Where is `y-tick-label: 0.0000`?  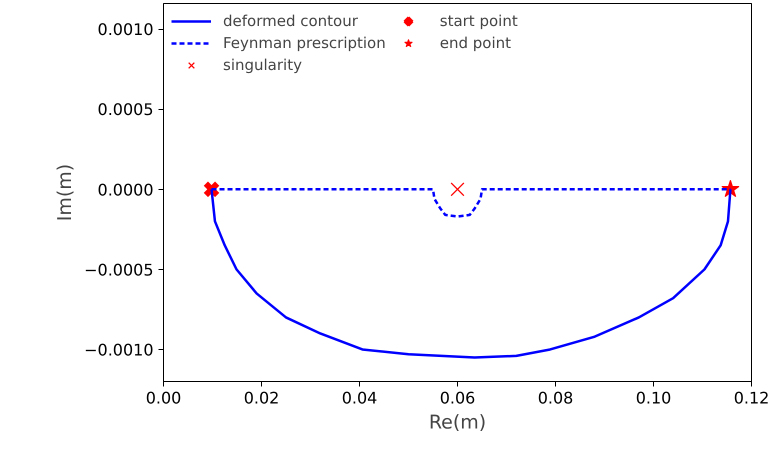 y-tick-label: 0.0000 is located at coordinates (126, 190).